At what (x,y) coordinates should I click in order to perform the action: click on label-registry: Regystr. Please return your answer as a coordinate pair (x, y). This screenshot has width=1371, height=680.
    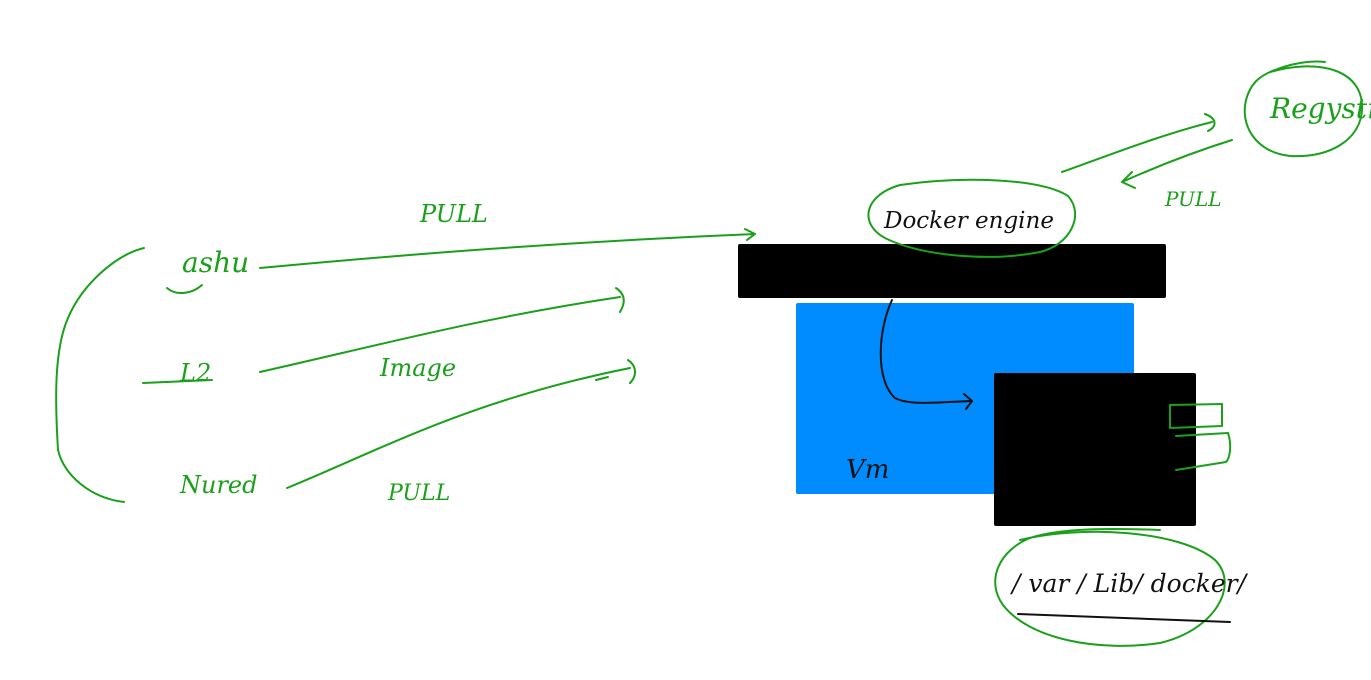
    Looking at the image, I should click on (1320, 108).